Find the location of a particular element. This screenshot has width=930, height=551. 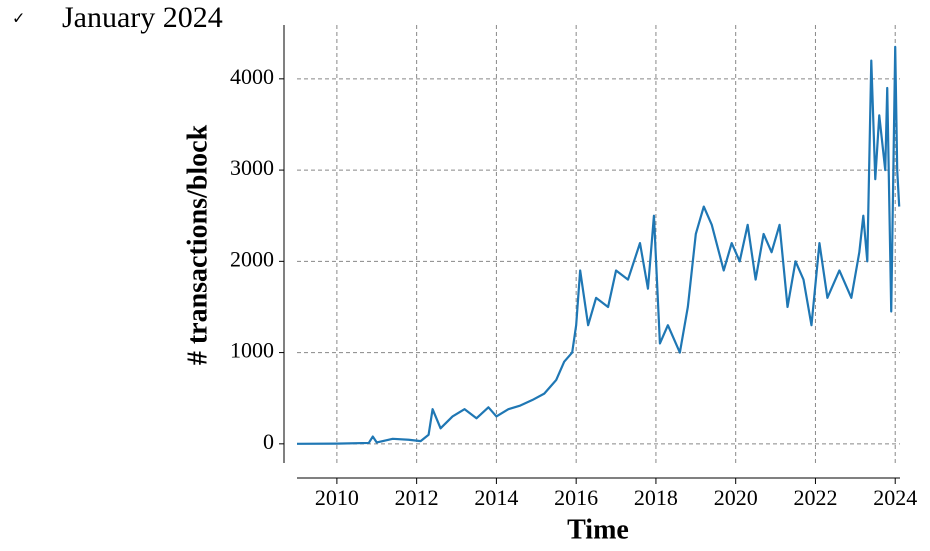

x-tick-label: 2018 is located at coordinates (656, 497).